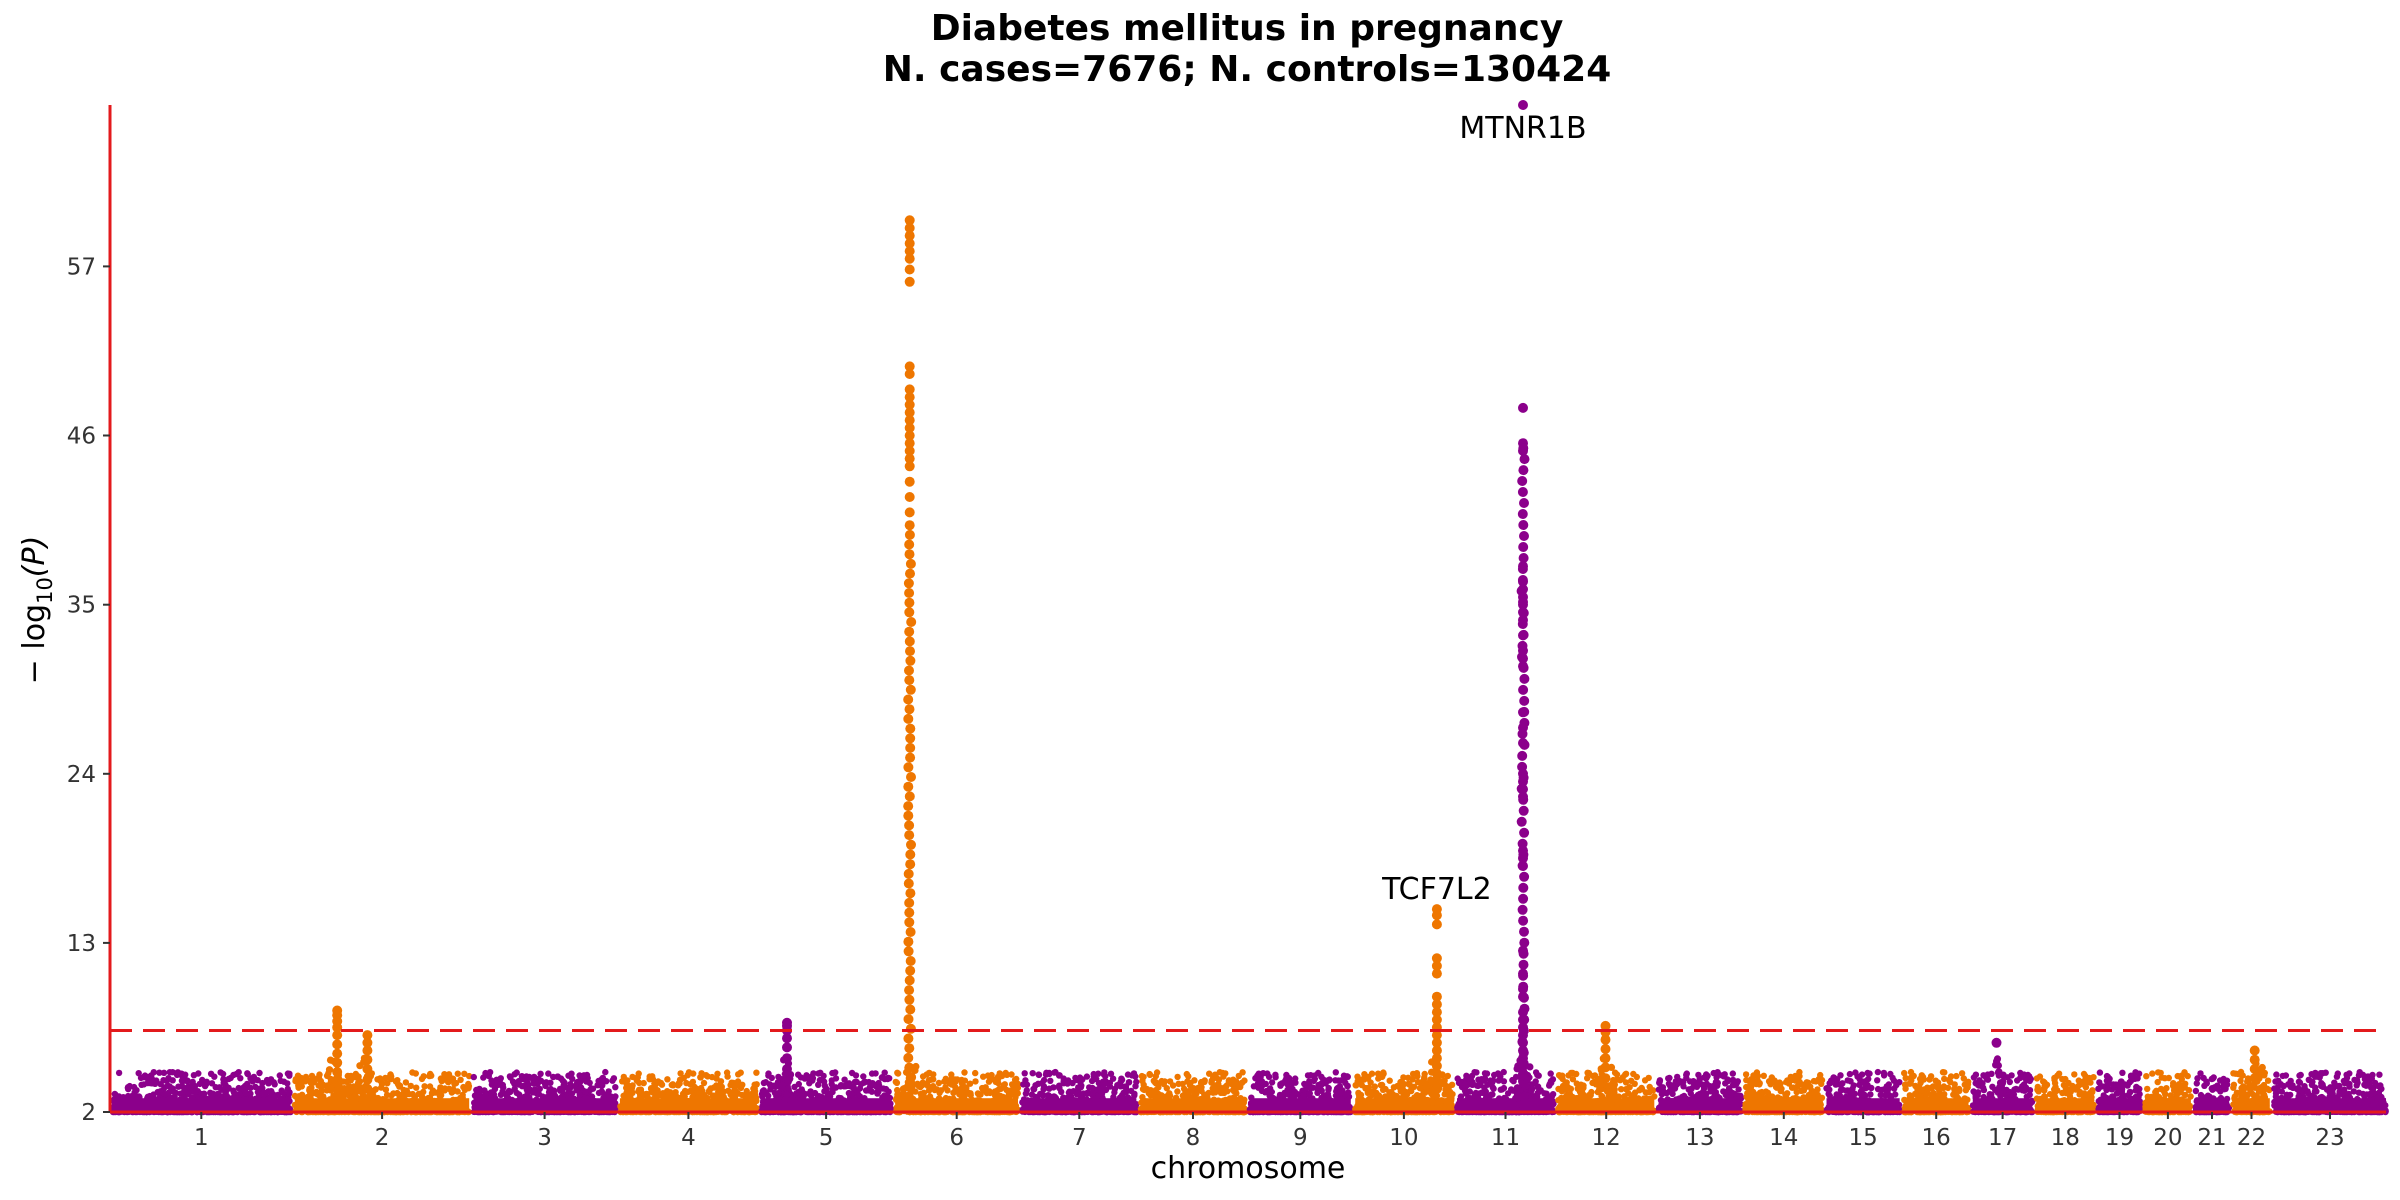  Describe the element at coordinates (1079, 1105) in the screenshot. I see `chromosome-7-point-band` at that location.